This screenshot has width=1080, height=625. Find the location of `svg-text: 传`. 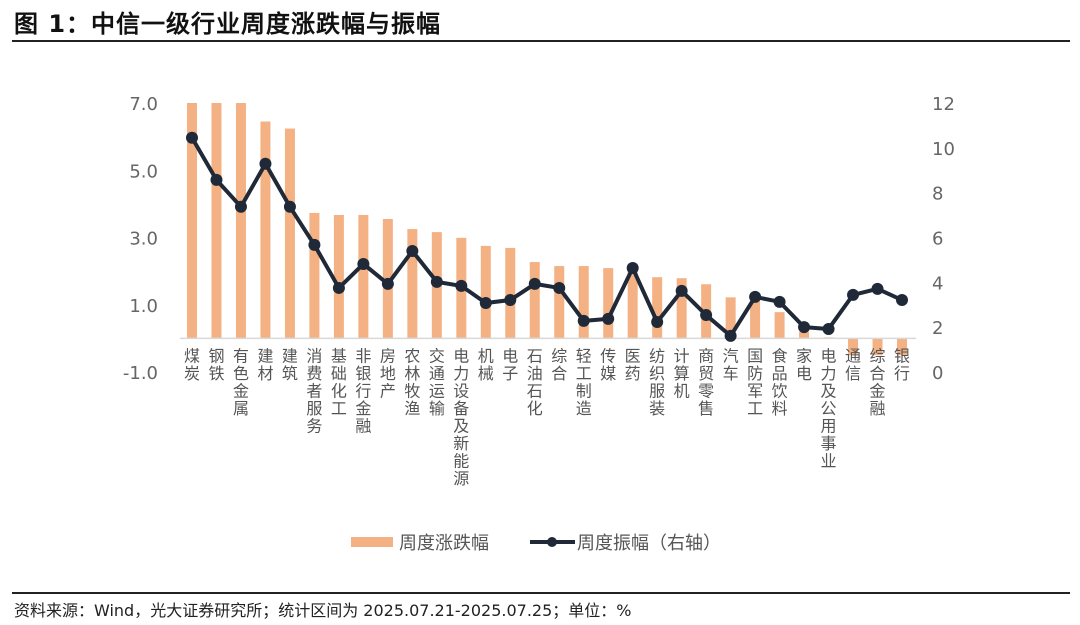

svg-text: 传 is located at coordinates (608, 356).